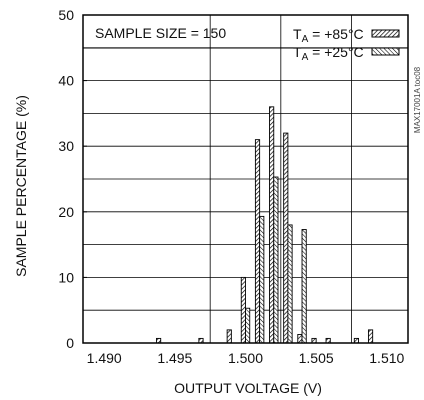 This screenshot has height=400, width=424. Describe the element at coordinates (297, 52) in the screenshot. I see `legend-label-25-main: T` at that location.